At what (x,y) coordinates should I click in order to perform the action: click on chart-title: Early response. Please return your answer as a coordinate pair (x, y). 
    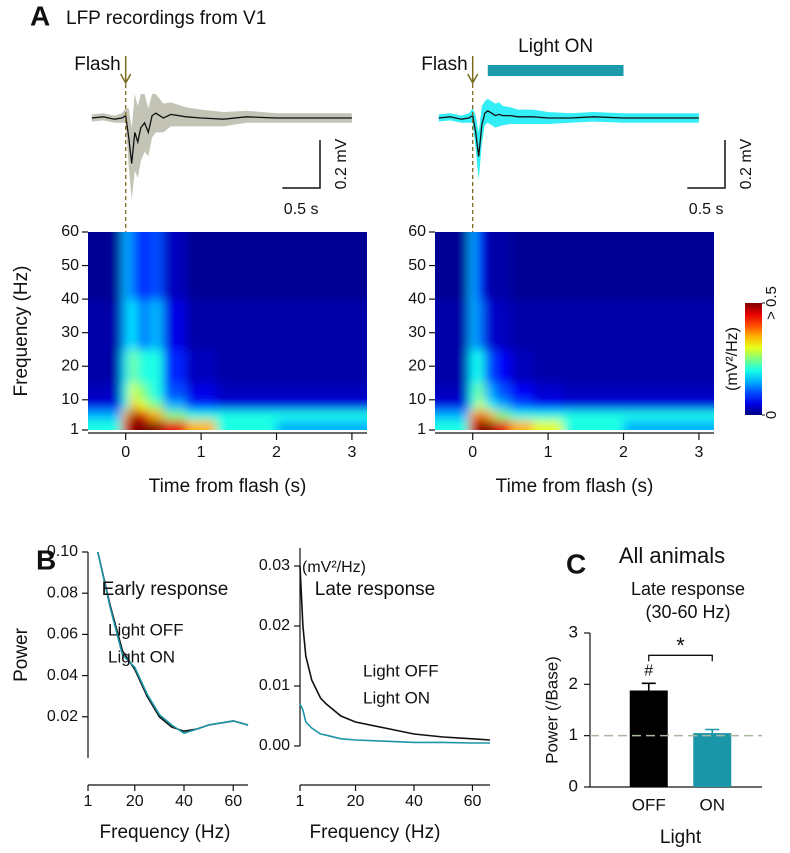
    Looking at the image, I should click on (165, 589).